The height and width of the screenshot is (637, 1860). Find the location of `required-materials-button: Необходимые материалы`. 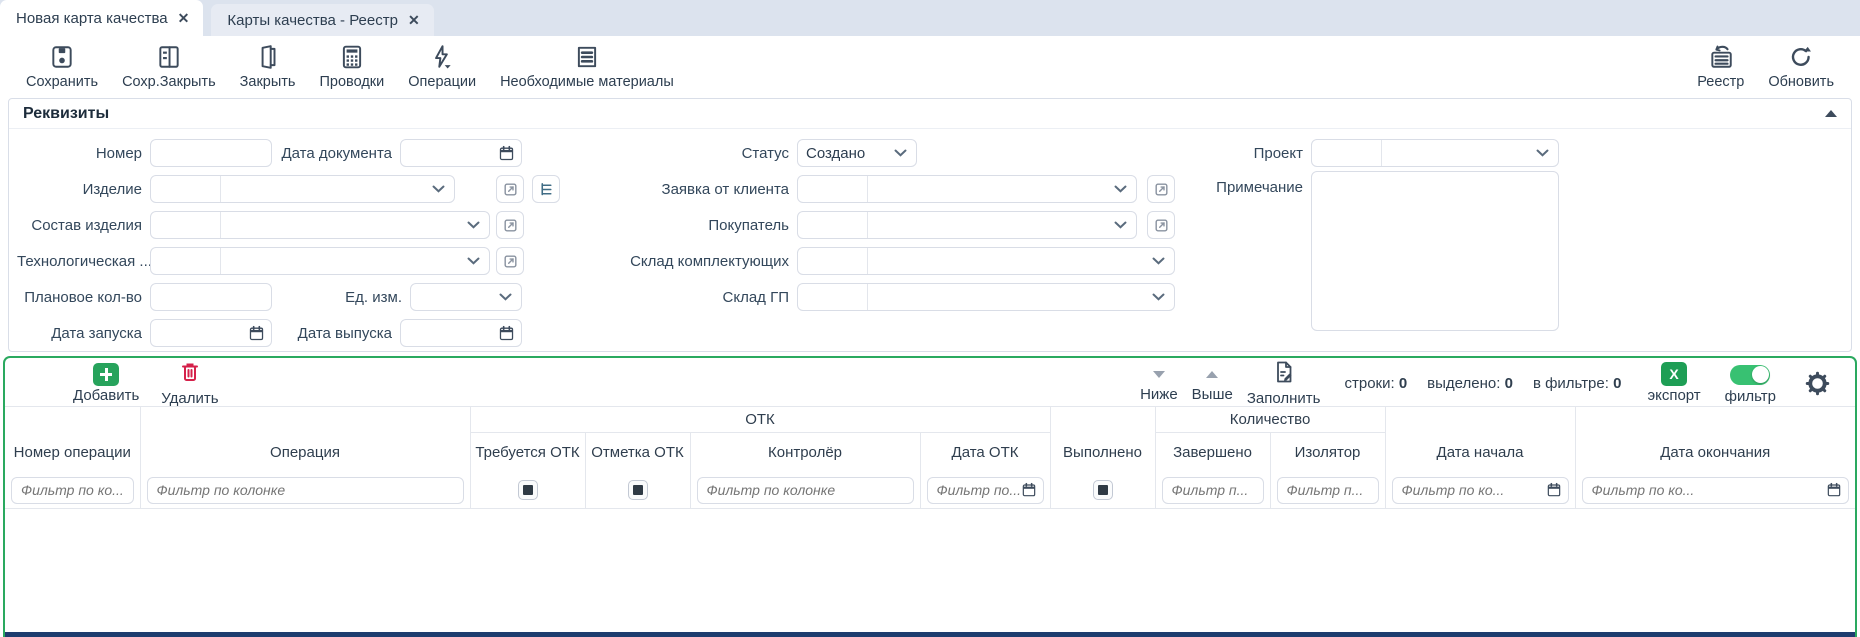

required-materials-button: Необходимые материалы is located at coordinates (587, 66).